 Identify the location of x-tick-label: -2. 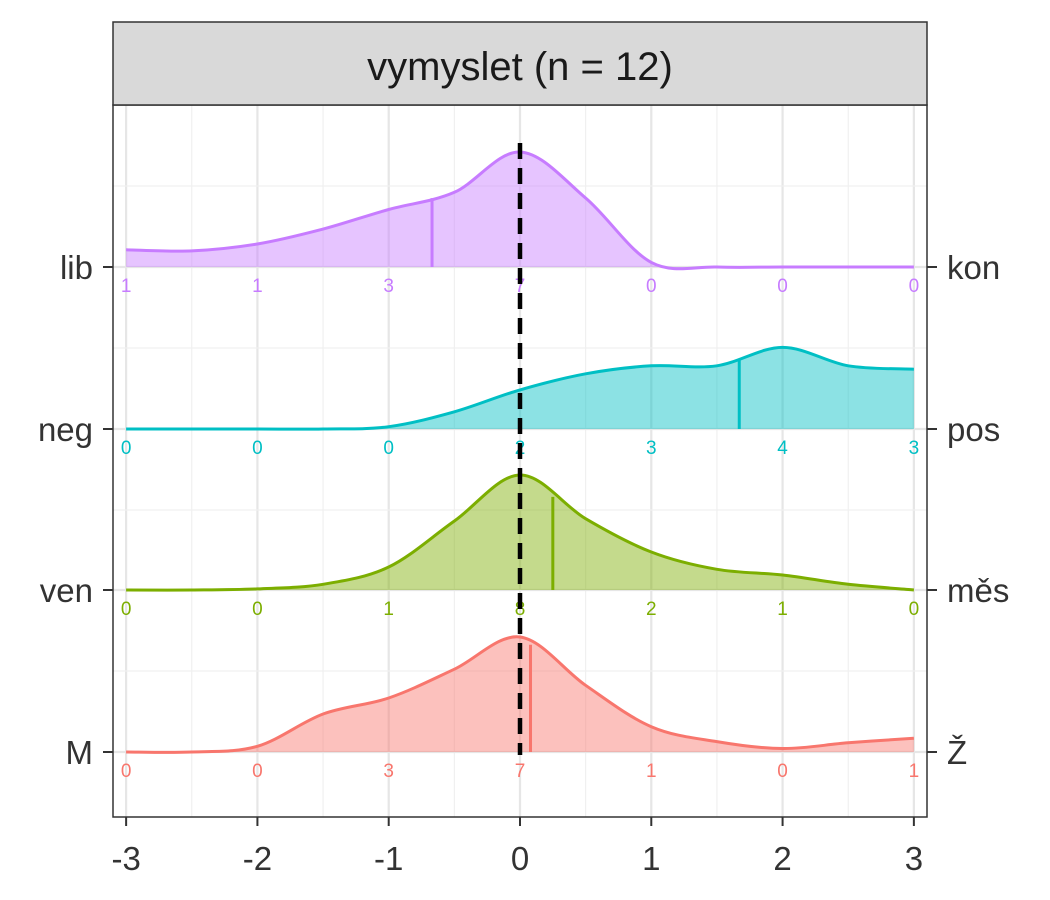
(257, 858).